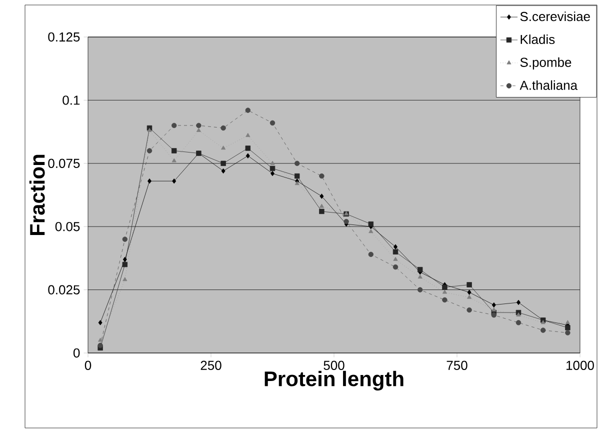 The width and height of the screenshot is (602, 433). I want to click on y-tick-label: 0.1, so click(71, 100).